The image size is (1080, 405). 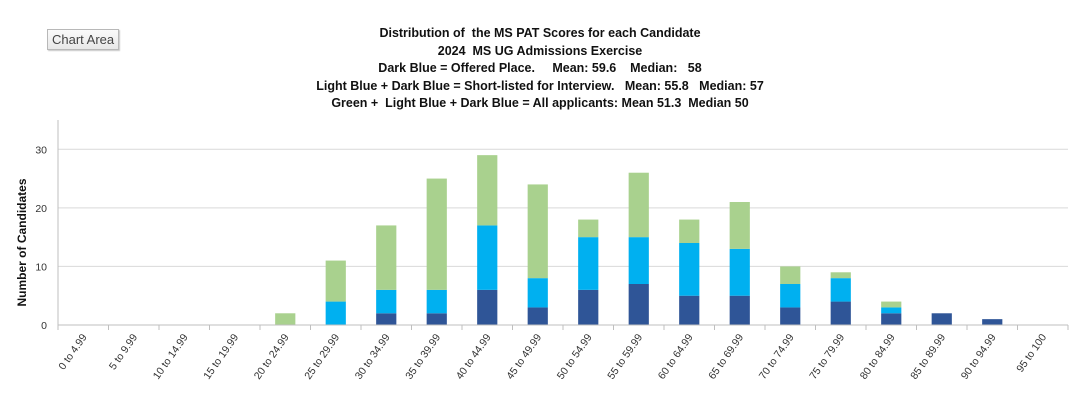 What do you see at coordinates (941, 319) in the screenshot?
I see `bar-segment-series-0-85-to-89.99` at bounding box center [941, 319].